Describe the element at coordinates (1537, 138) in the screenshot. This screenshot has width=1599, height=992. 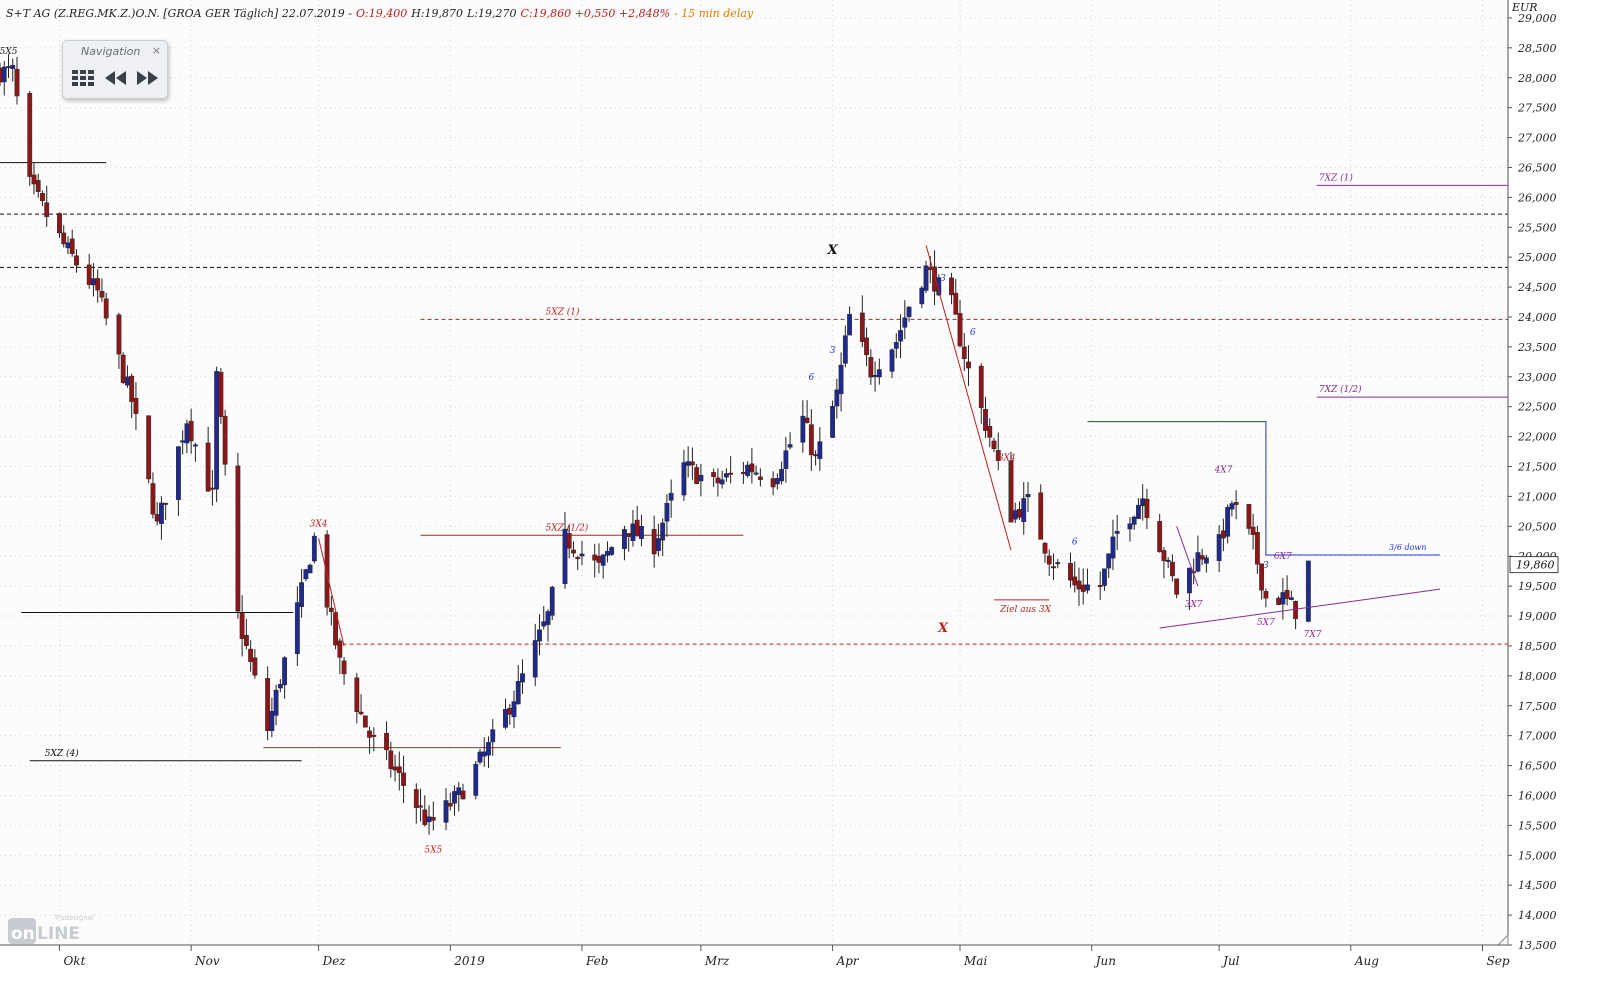
I see `y-tick-label: 27,000` at that location.